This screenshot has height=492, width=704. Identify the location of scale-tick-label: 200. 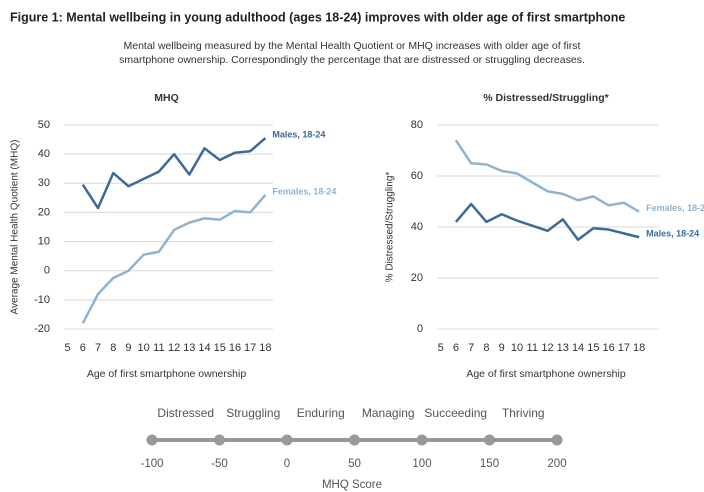
(556, 464).